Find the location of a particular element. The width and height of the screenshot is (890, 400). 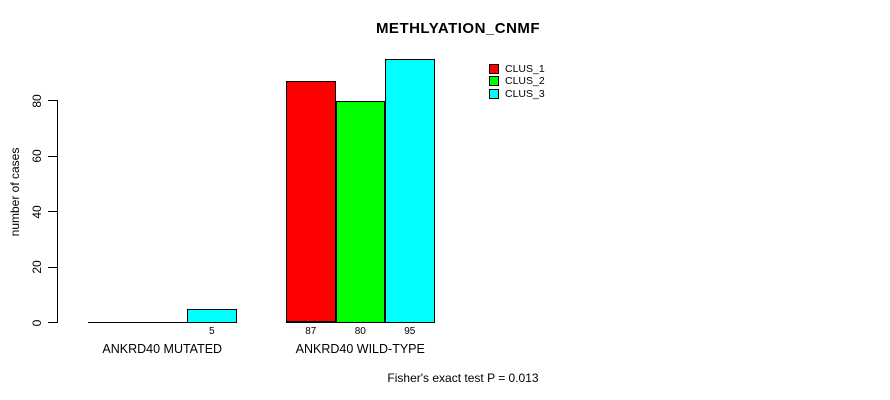

bar-value-label: 87 is located at coordinates (311, 331).